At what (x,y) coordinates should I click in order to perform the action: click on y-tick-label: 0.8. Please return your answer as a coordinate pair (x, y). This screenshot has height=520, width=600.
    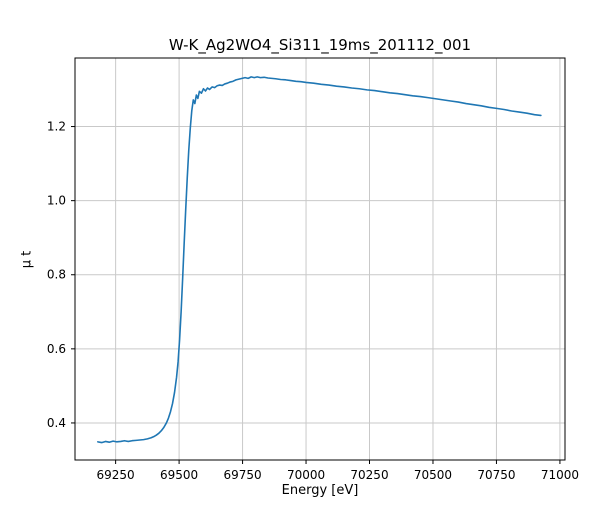
    Looking at the image, I should click on (56, 275).